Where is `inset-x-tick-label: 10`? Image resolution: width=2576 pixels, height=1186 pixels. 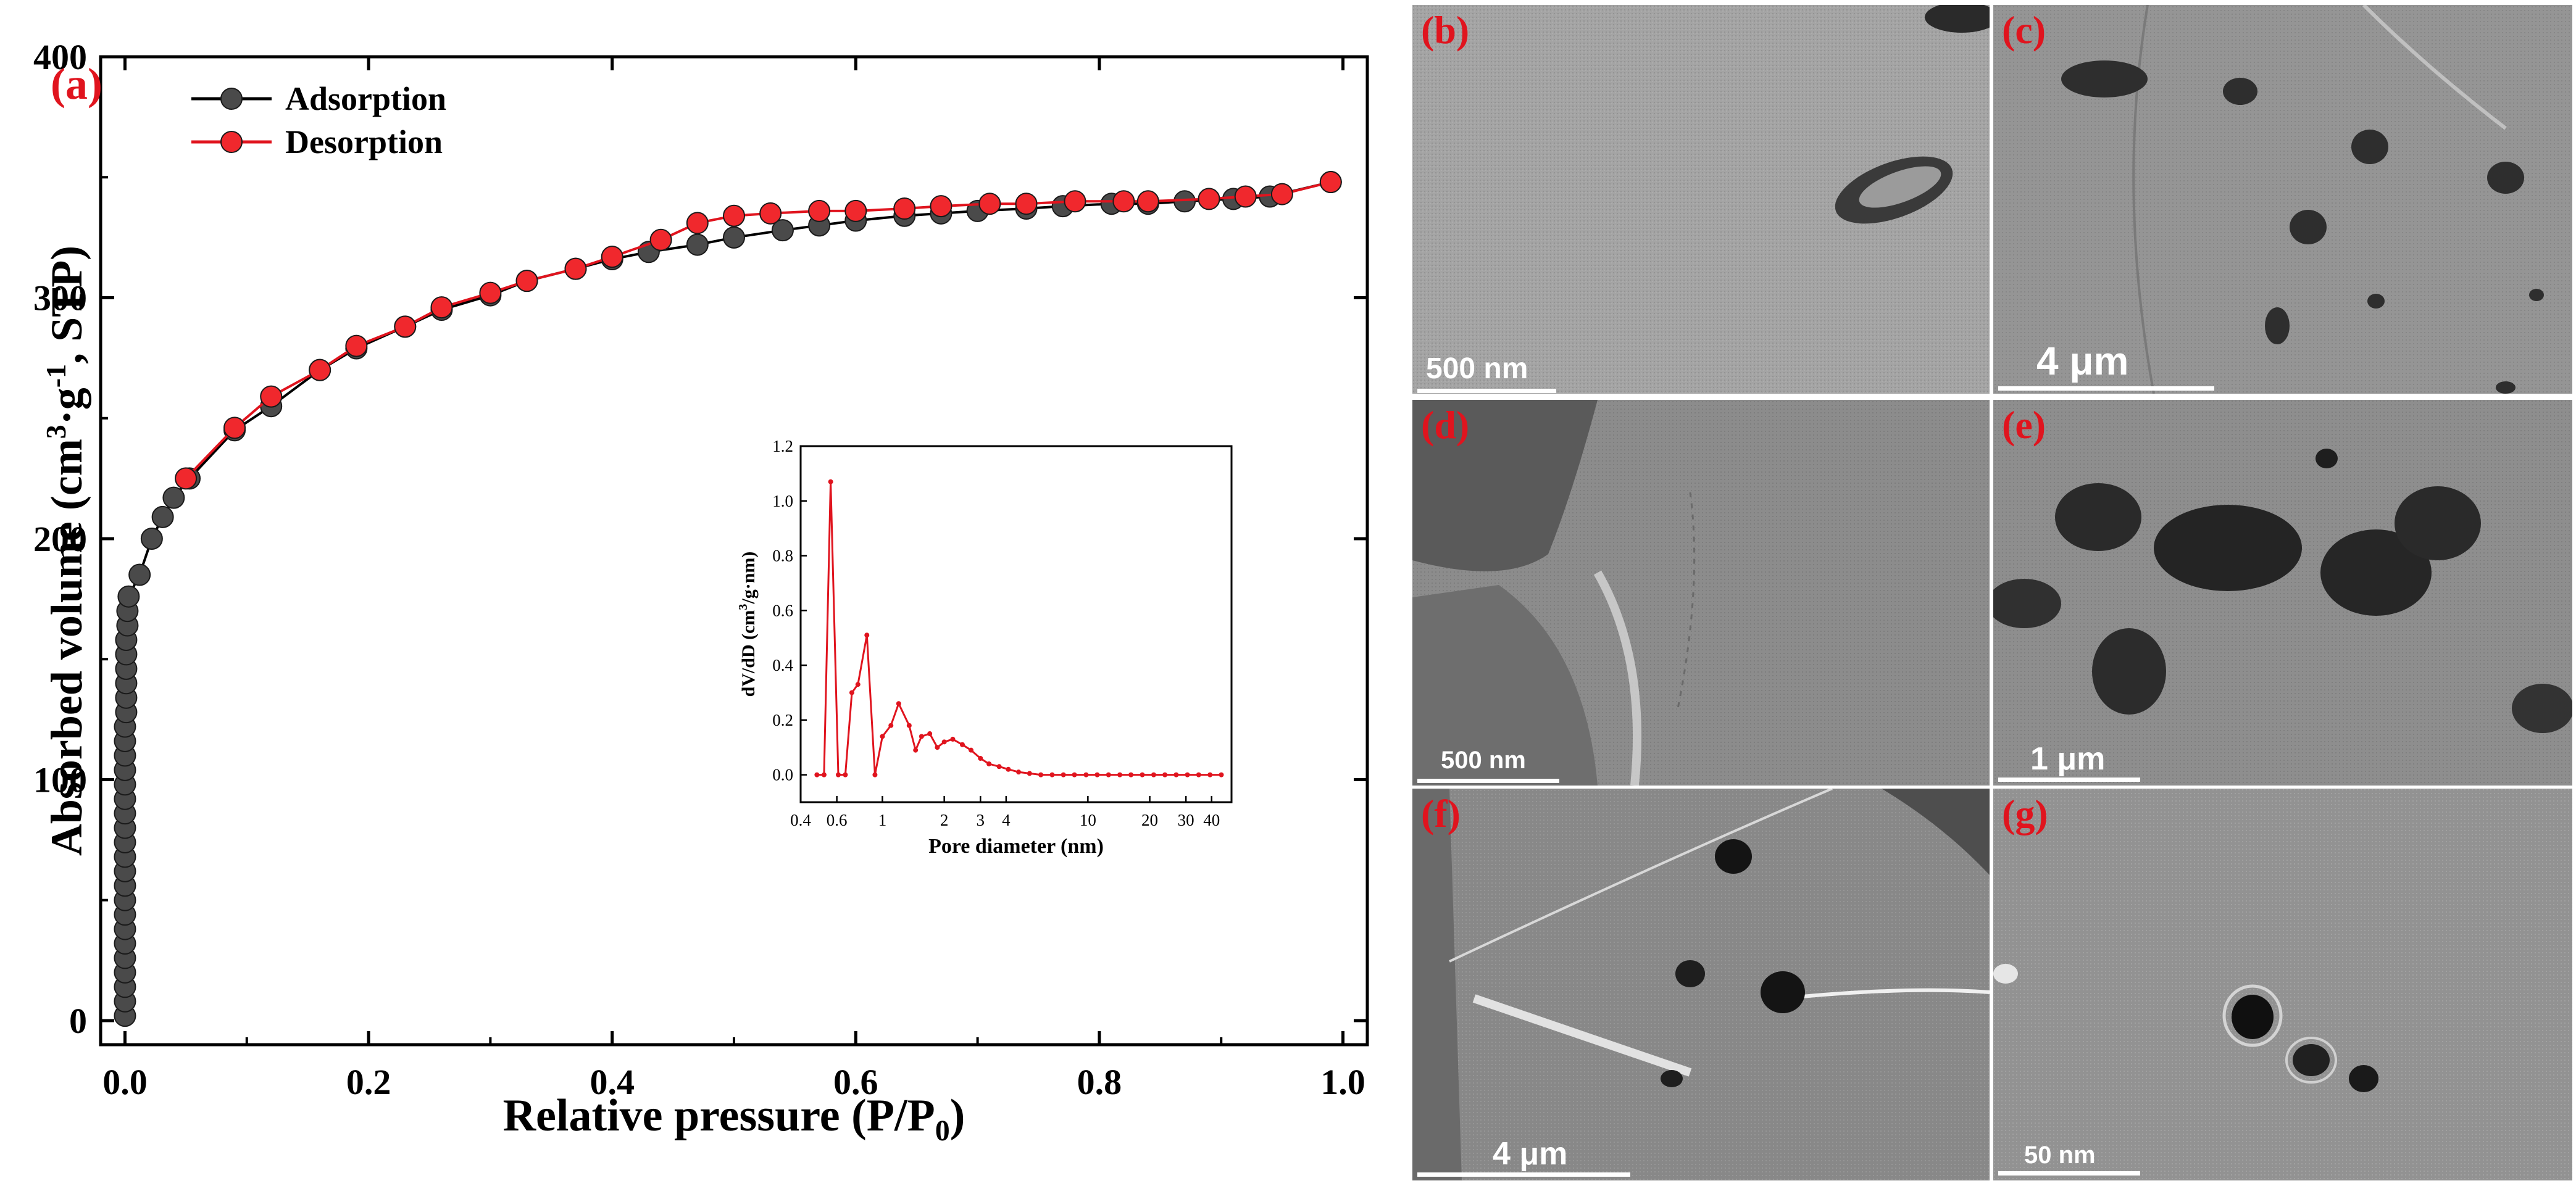 inset-x-tick-label: 10 is located at coordinates (1088, 820).